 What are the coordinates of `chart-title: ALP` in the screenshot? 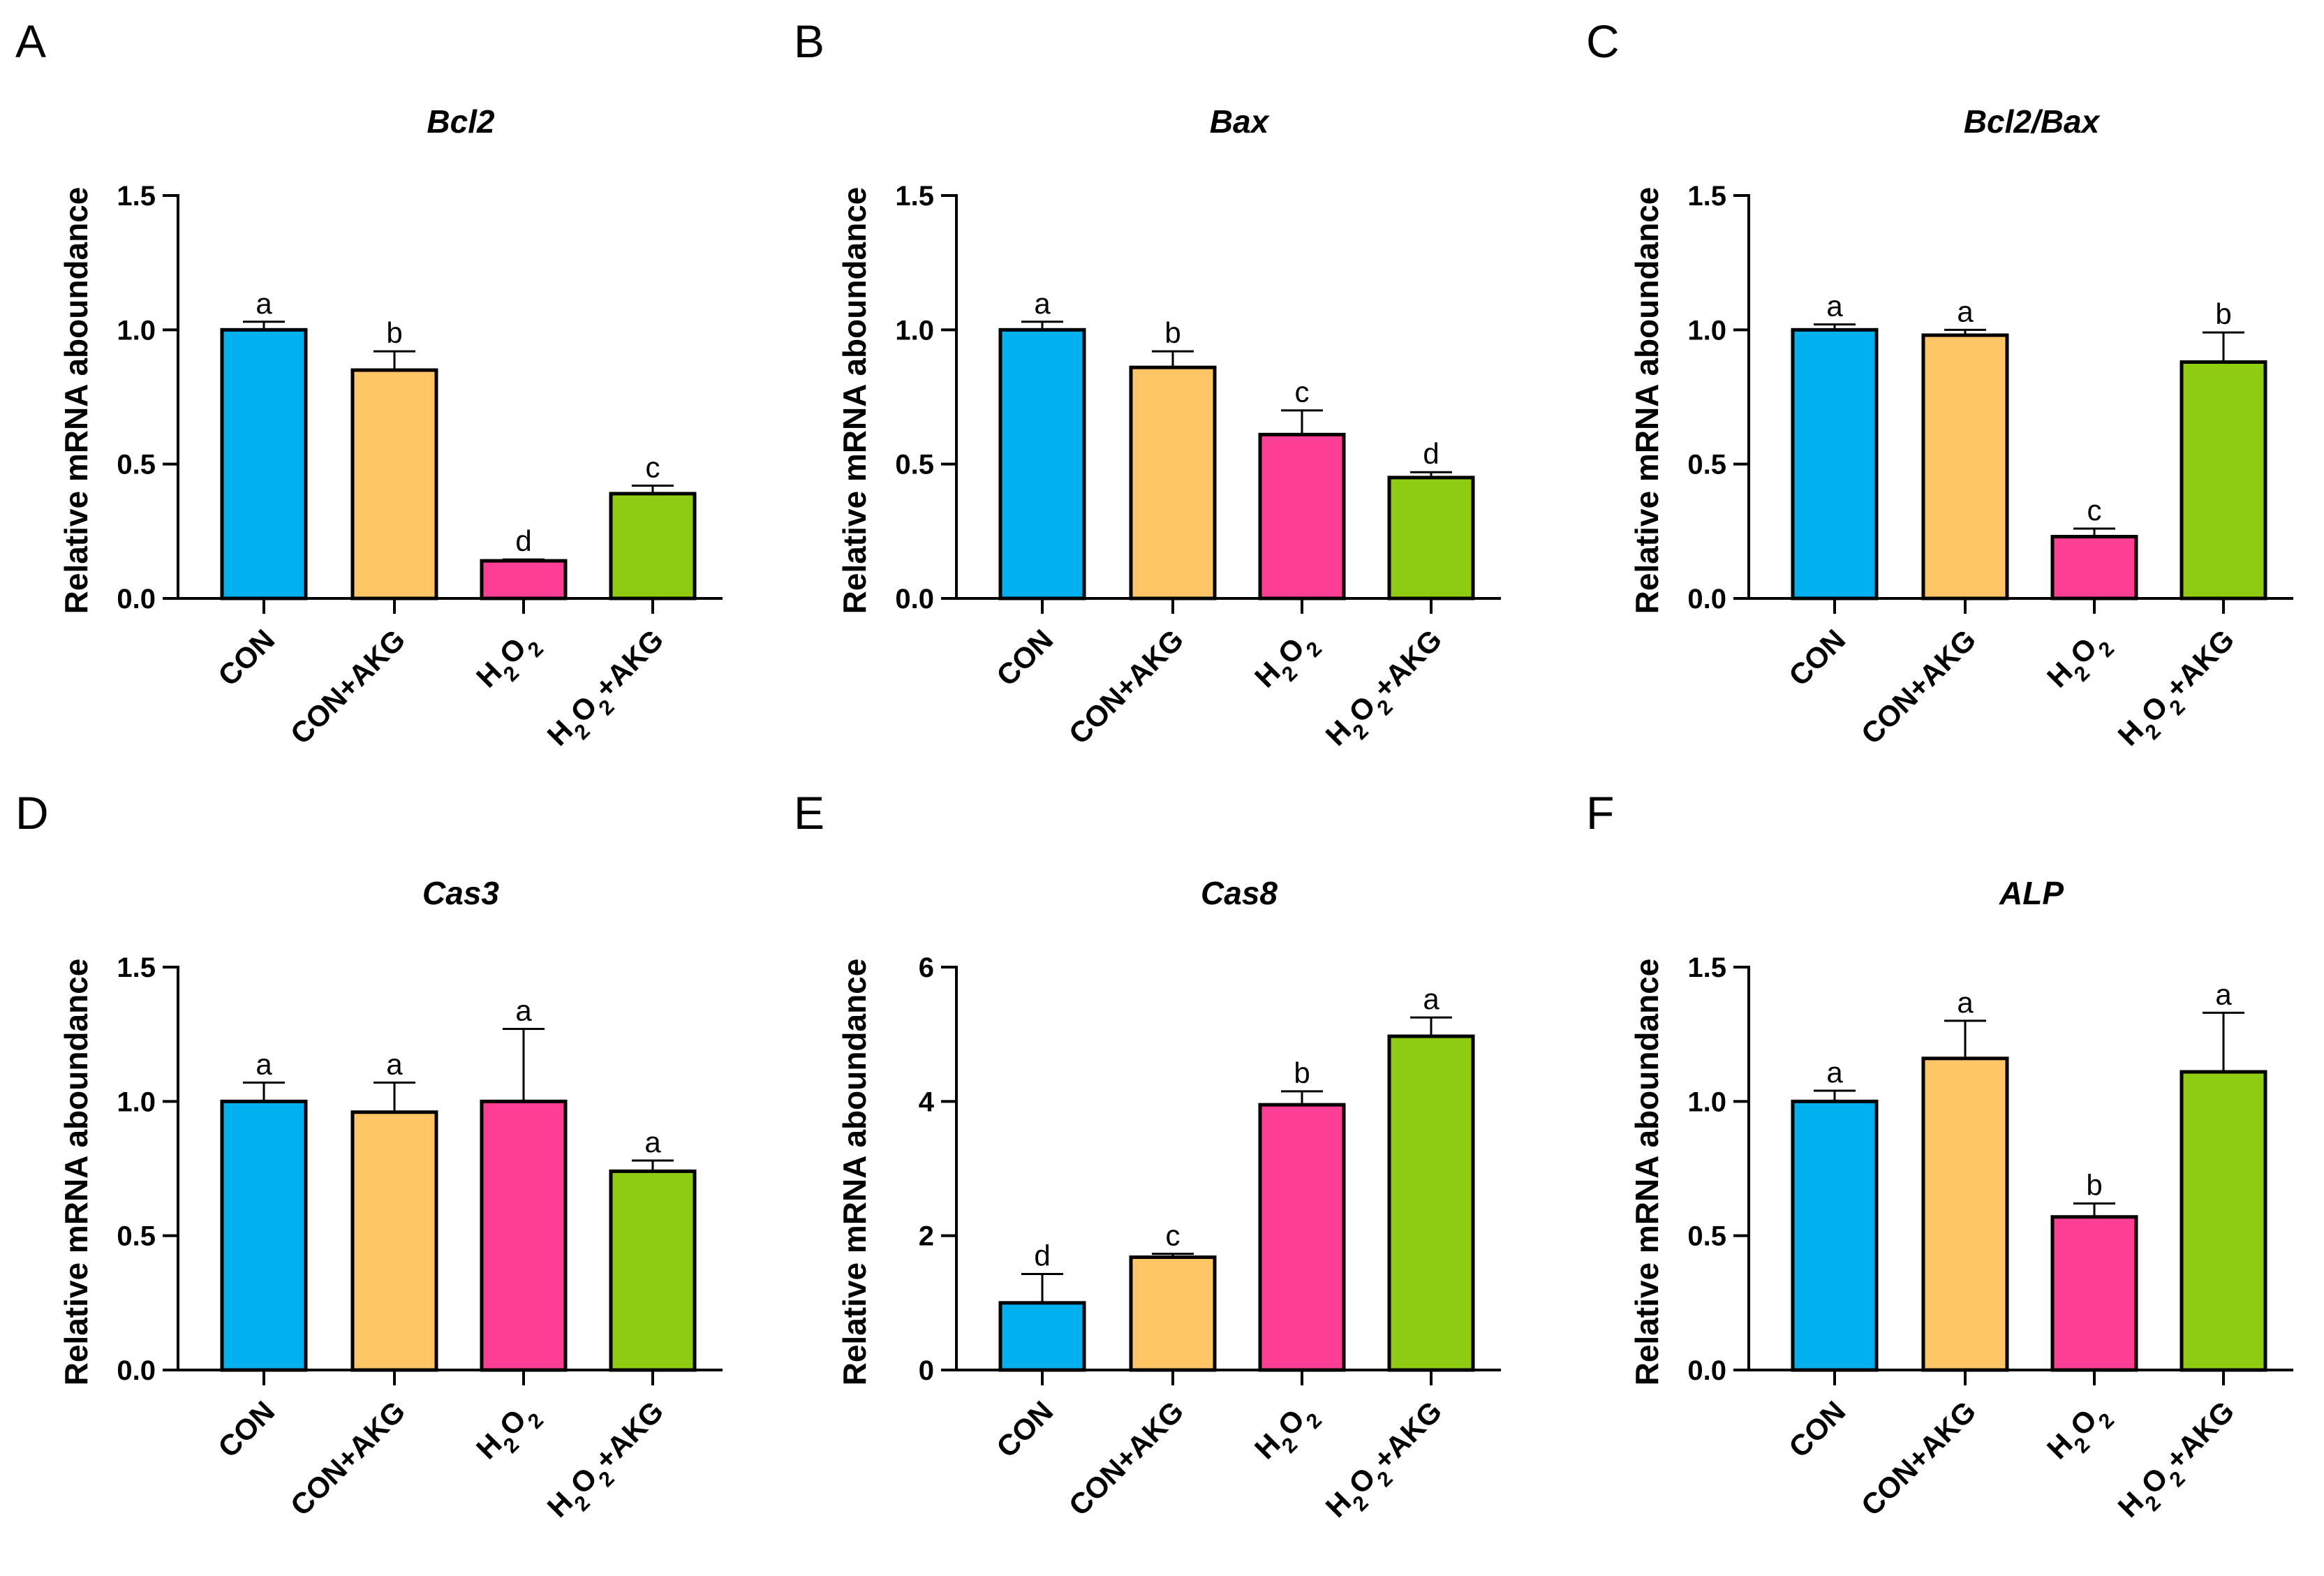 It's located at (2031, 893).